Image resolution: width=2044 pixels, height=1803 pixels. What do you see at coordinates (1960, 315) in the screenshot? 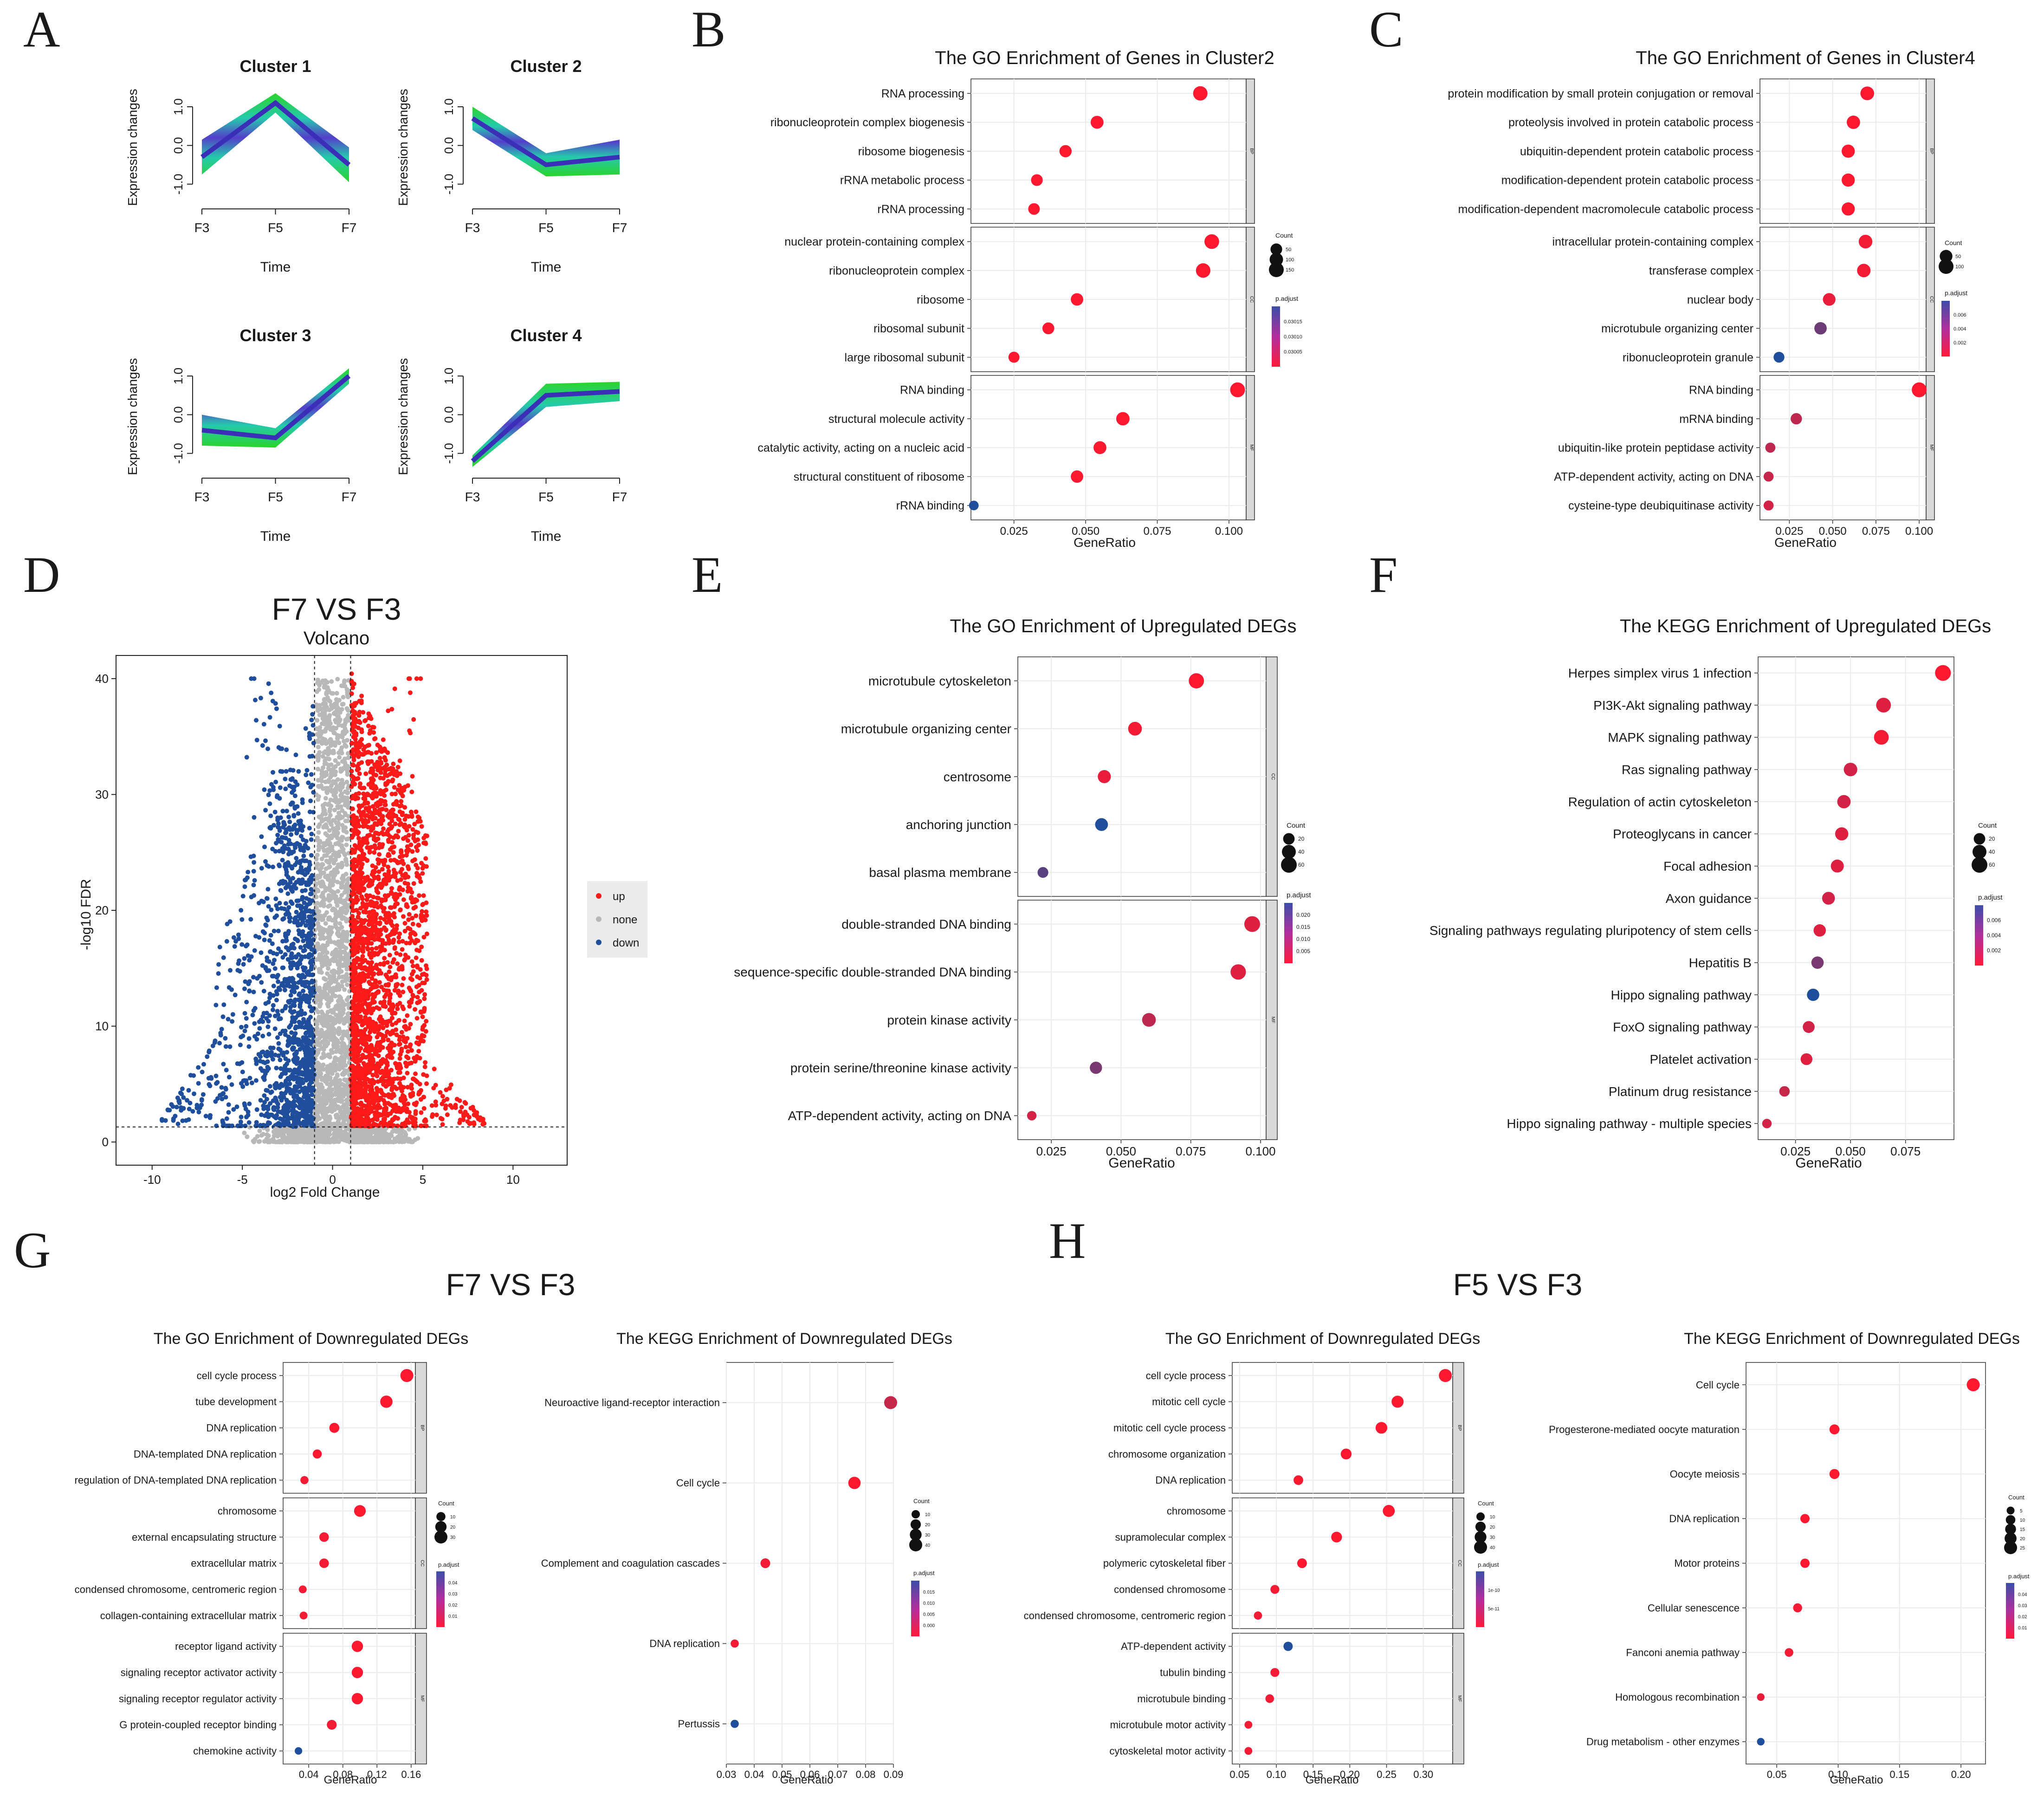
I see `color-legend-label: 0.006` at bounding box center [1960, 315].